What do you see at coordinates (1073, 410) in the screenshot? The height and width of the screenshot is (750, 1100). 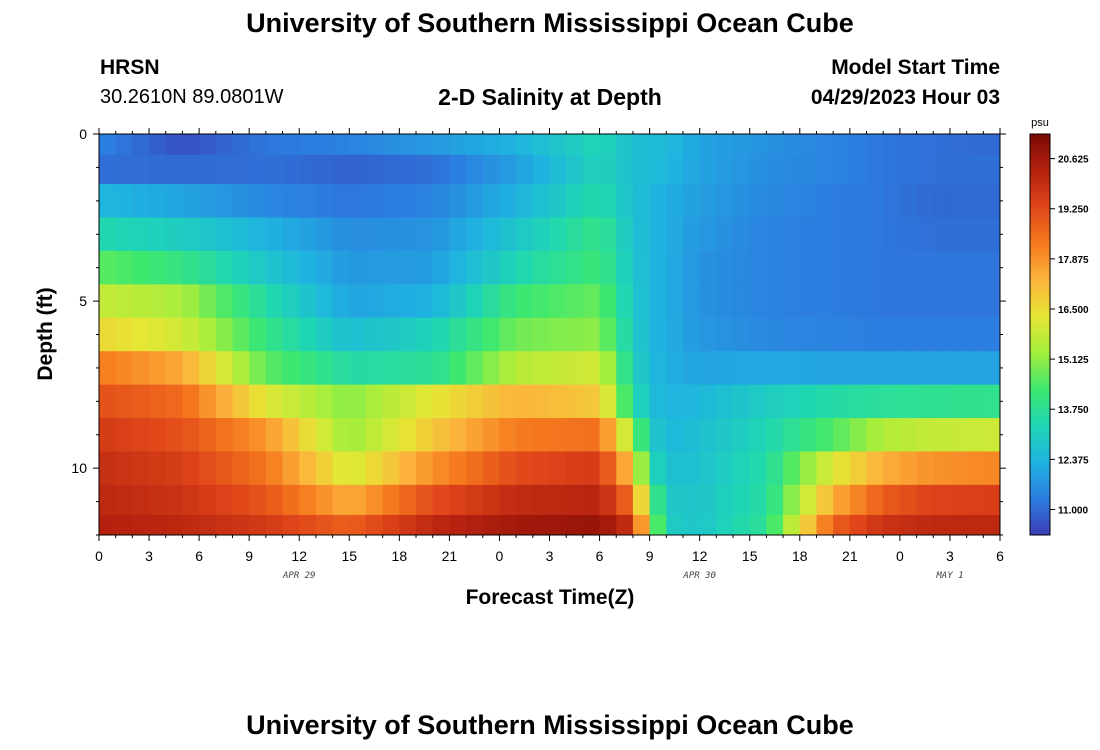 I see `colorbar-tick-label: 13.750` at bounding box center [1073, 410].